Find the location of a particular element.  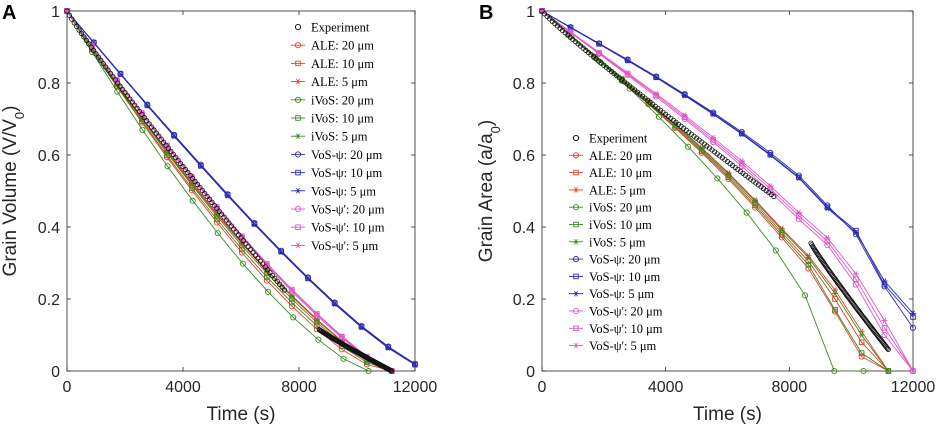

y-tick-label: 0.4 is located at coordinates (49, 228).